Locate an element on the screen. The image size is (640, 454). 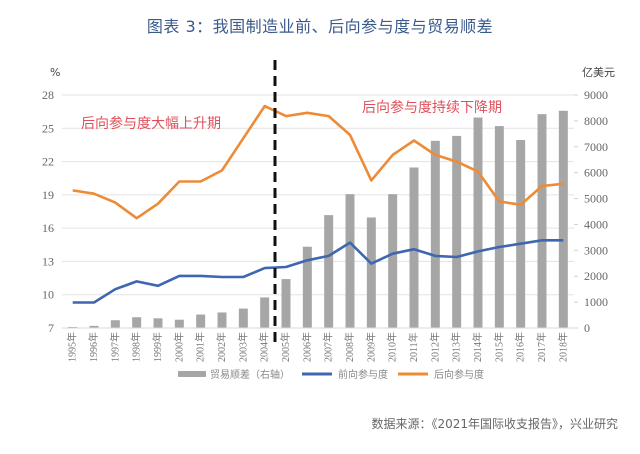
x-tick-label: 2009年 is located at coordinates (370, 347).